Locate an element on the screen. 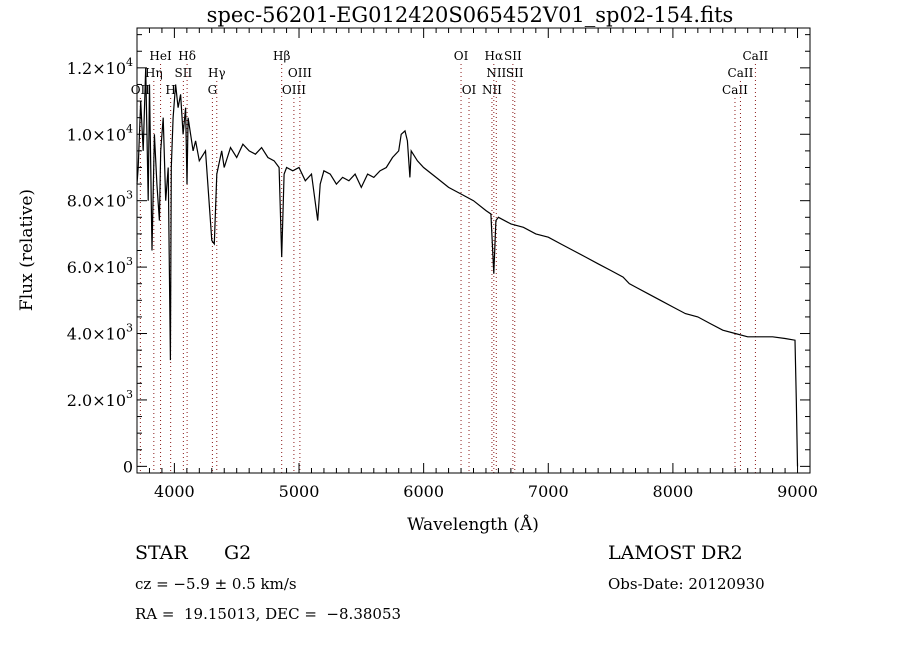 The image size is (900, 650). y-tick-label: 1.0×10⁴ is located at coordinates (100, 133).